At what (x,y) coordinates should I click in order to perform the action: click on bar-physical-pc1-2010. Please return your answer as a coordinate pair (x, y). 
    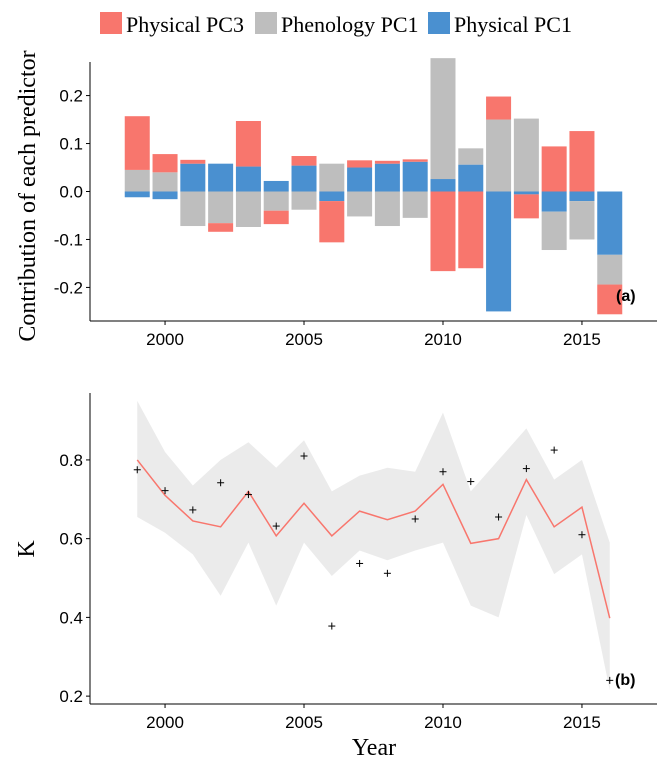
    Looking at the image, I should click on (443, 185).